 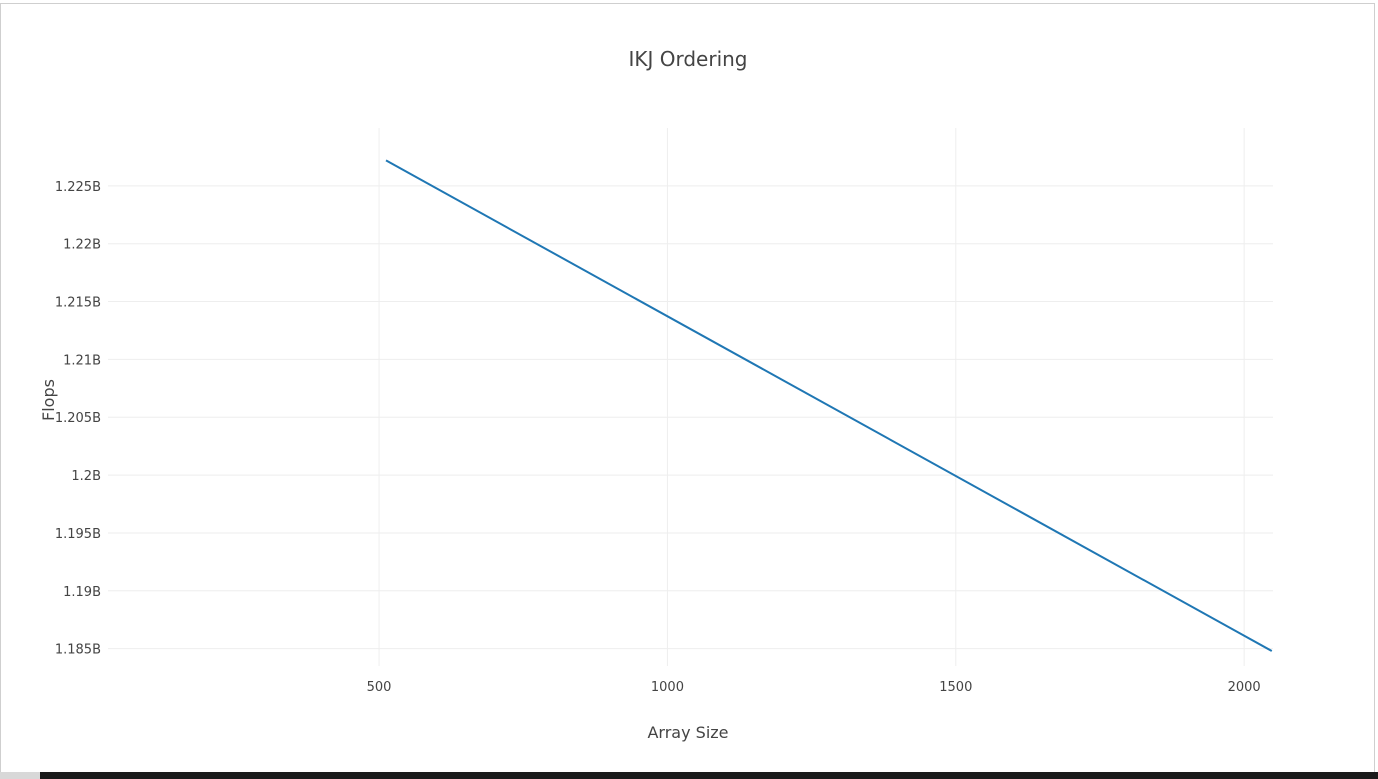 What do you see at coordinates (687, 59) in the screenshot?
I see `chart-title: IKJ Ordering` at bounding box center [687, 59].